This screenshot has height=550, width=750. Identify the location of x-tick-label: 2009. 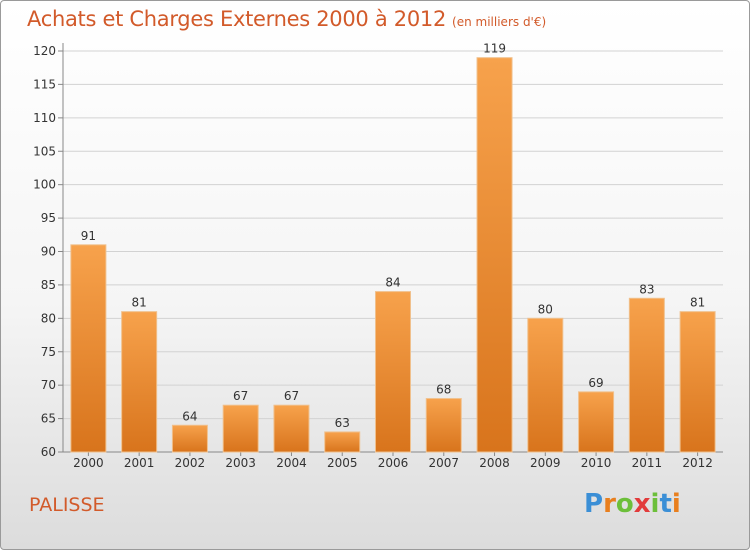
(545, 463).